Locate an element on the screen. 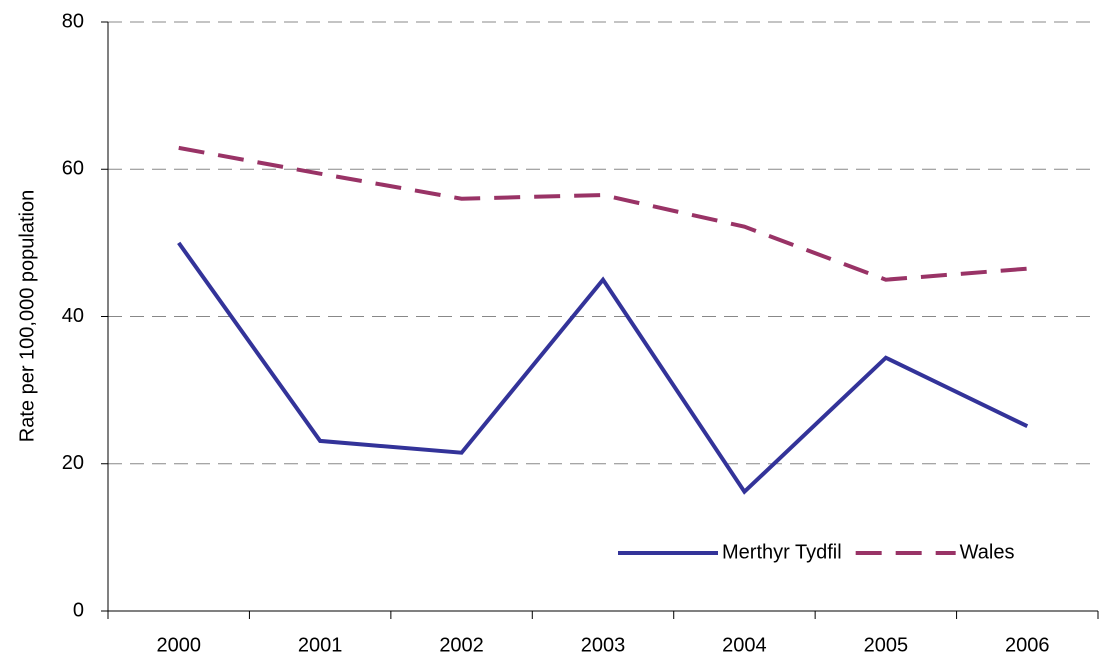 Image resolution: width=1107 pixels, height=664 pixels. x-tick-label: 2002 is located at coordinates (461, 645).